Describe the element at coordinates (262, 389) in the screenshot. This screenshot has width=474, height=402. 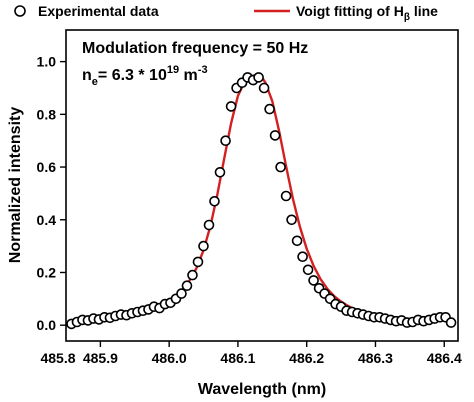
I see `x-axis-title: Wavelength (nm)` at that location.